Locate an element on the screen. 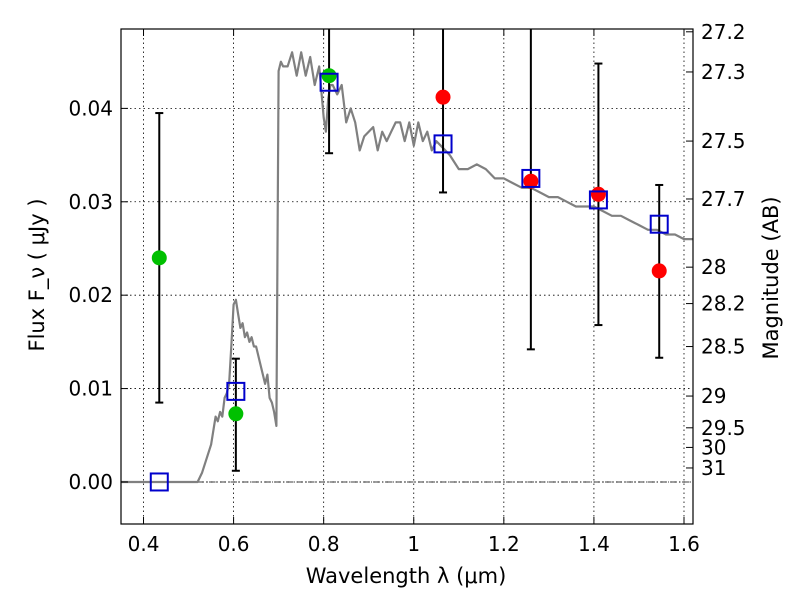 The width and height of the screenshot is (800, 600). magnitude-tick-label: 27.3 is located at coordinates (723, 72).